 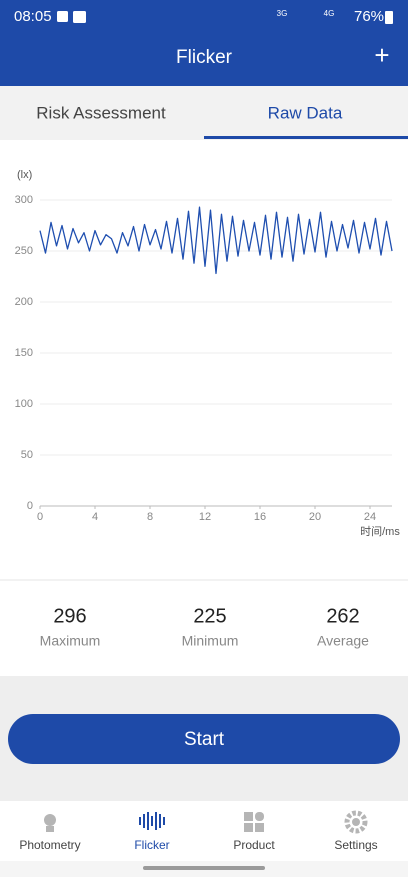 What do you see at coordinates (216, 240) in the screenshot?
I see `waveform` at bounding box center [216, 240].